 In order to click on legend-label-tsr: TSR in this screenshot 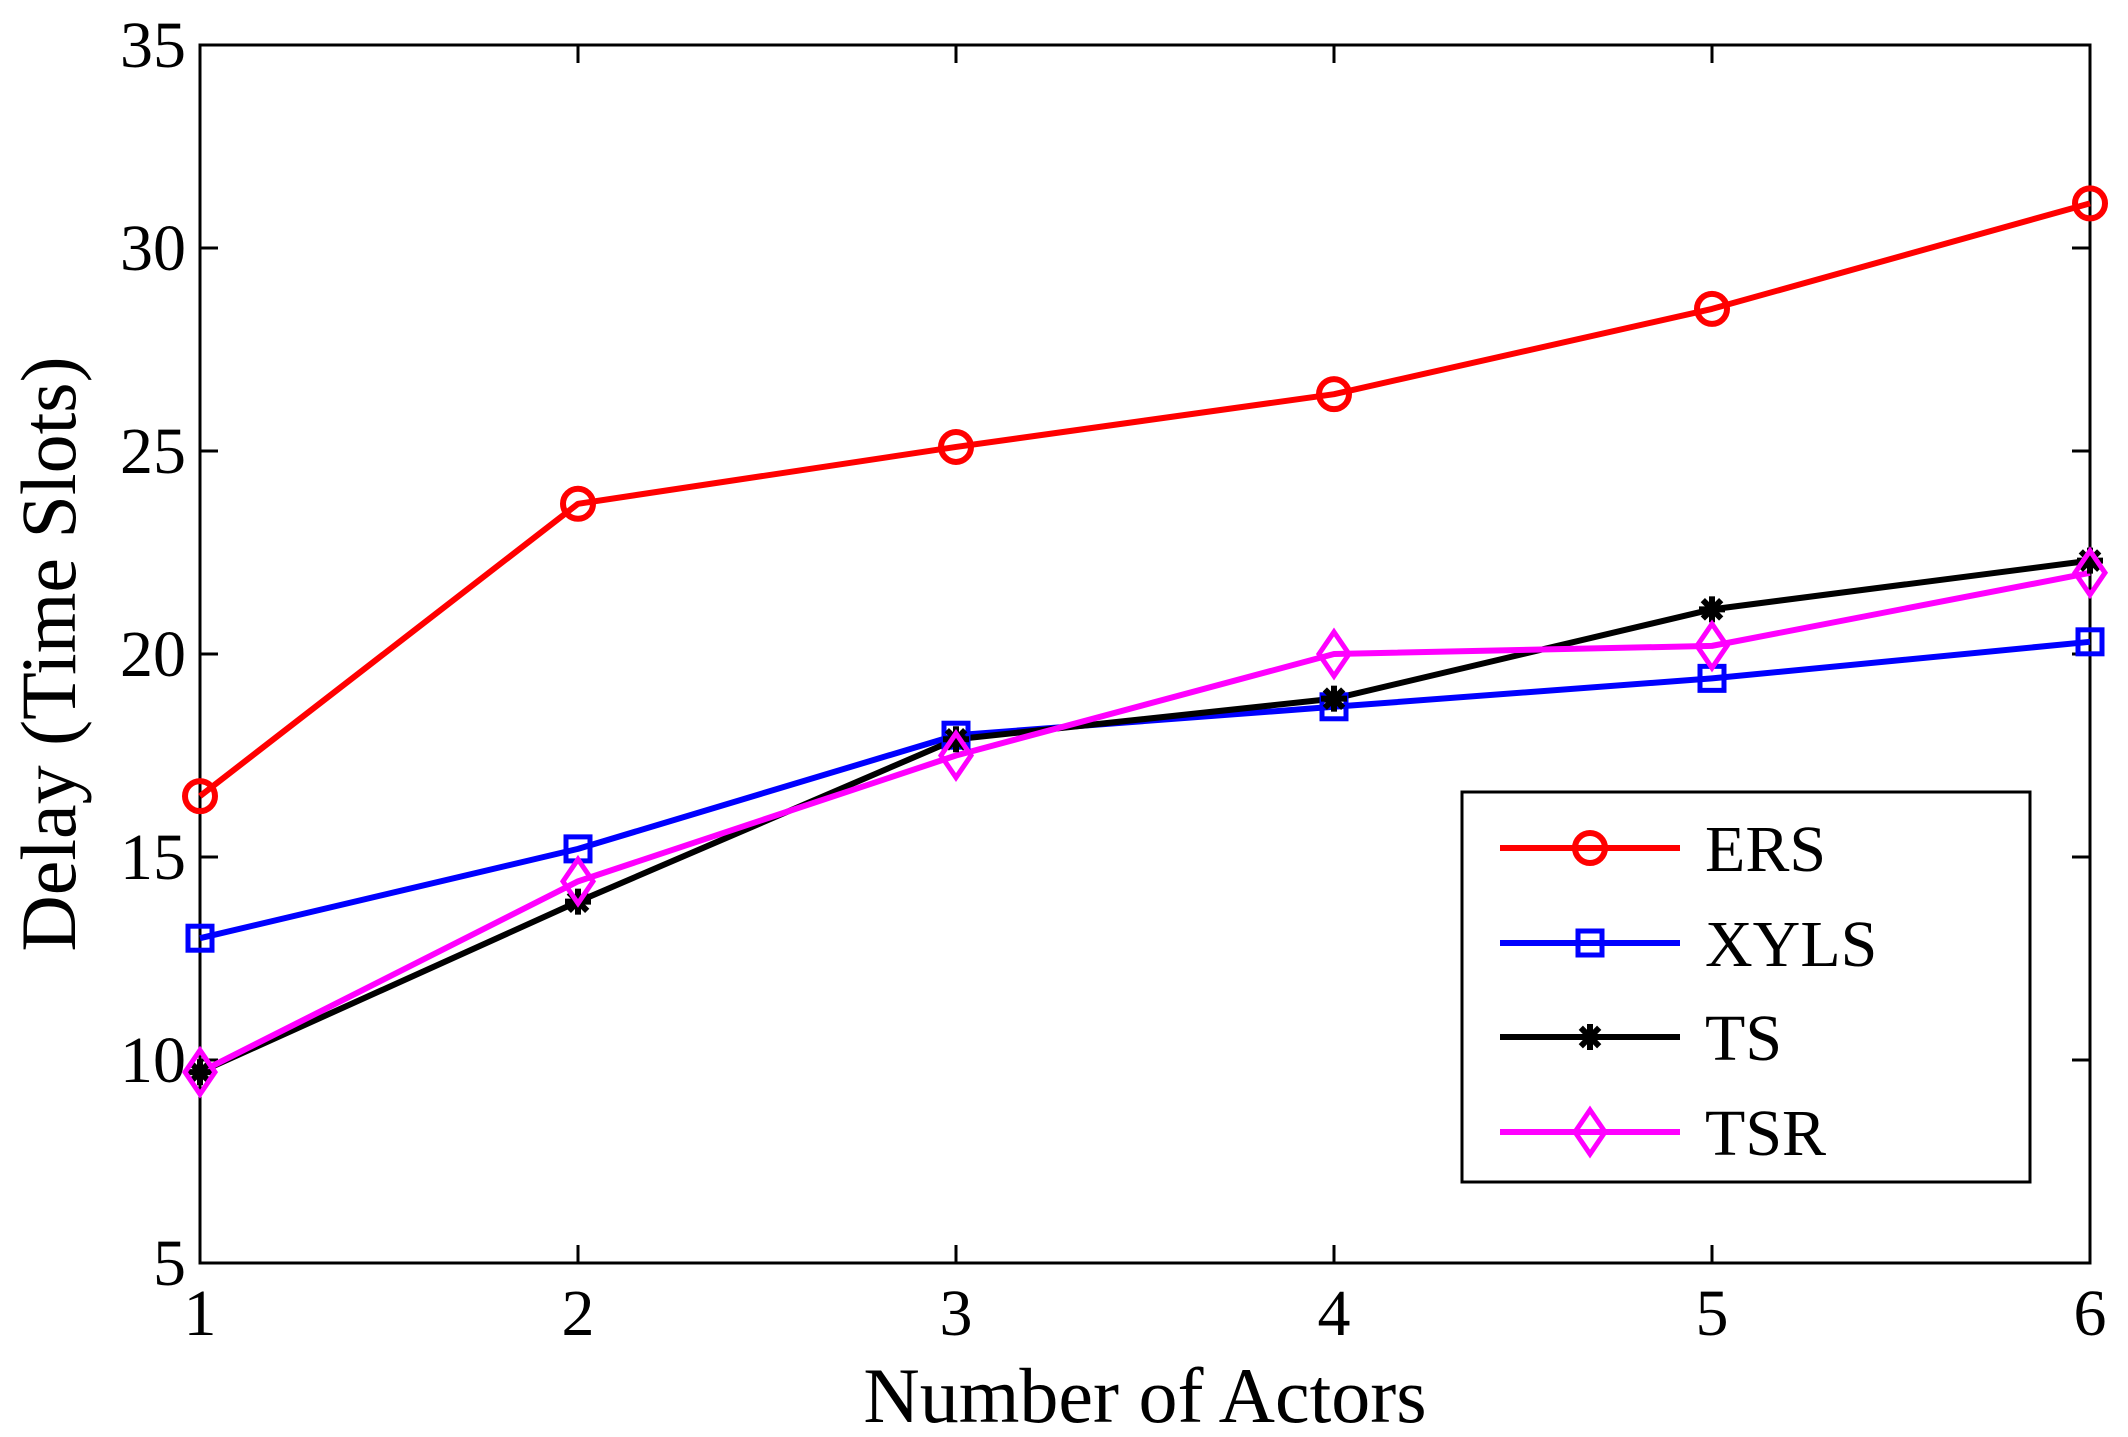, I will do `click(1765, 1133)`.